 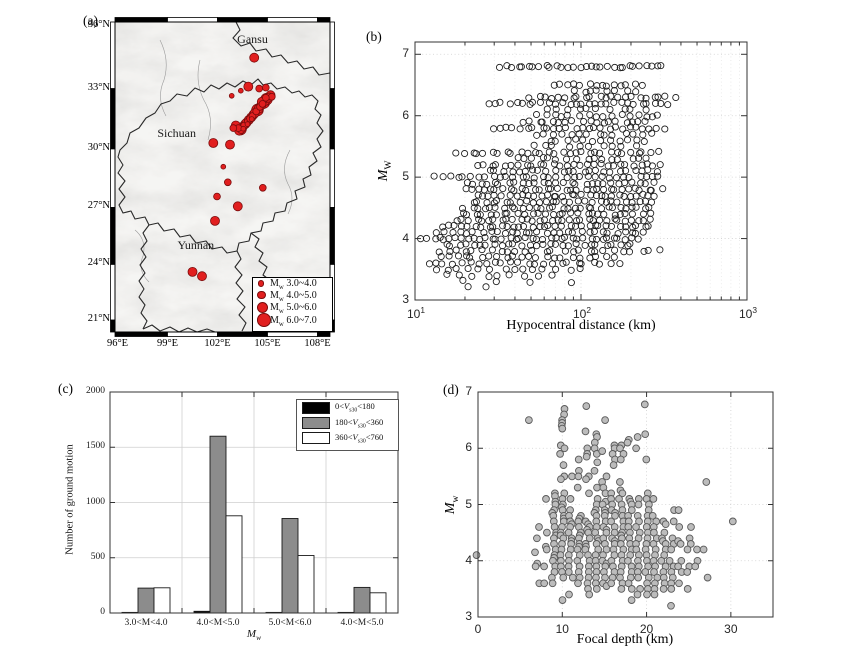 I want to click on d-frame, so click(x=625, y=504).